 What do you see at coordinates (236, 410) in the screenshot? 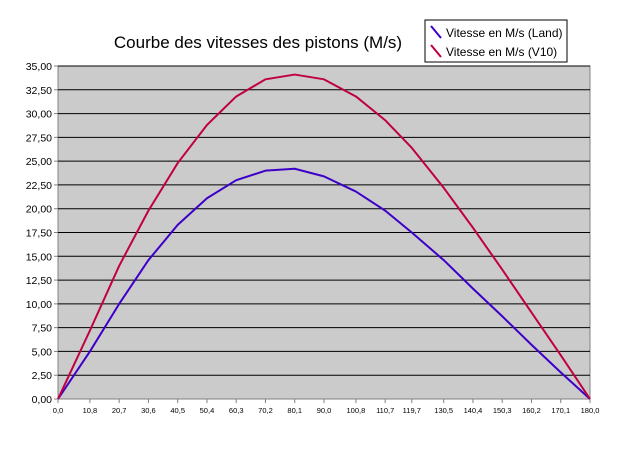
I see `x-tick-label: 60,3` at bounding box center [236, 410].